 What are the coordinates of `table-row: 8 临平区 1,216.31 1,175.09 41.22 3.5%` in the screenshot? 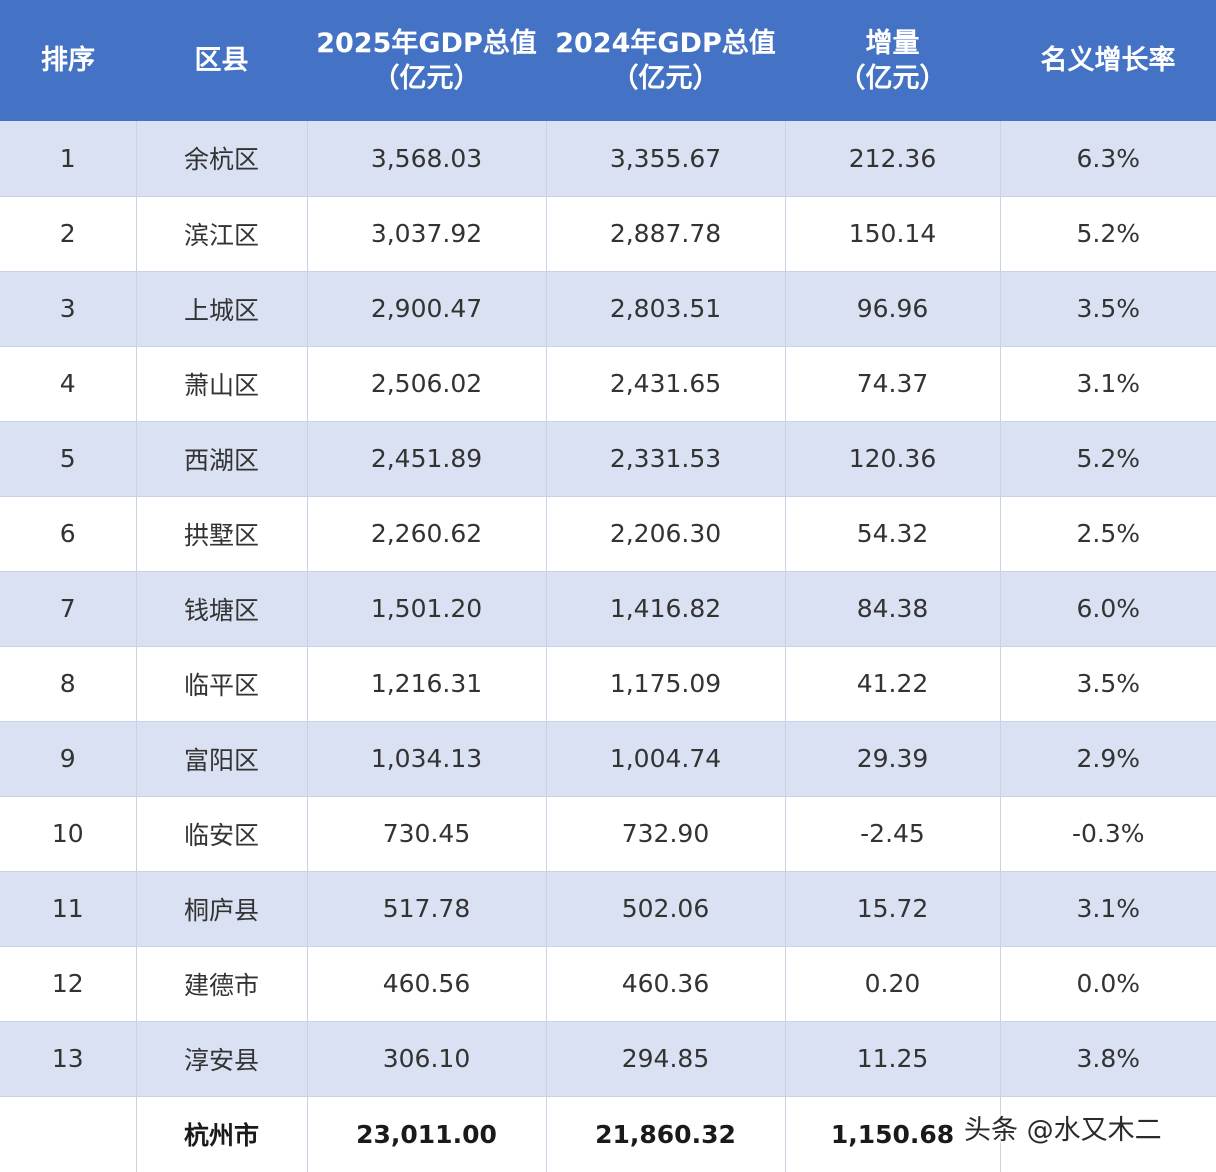 It's located at (608, 684).